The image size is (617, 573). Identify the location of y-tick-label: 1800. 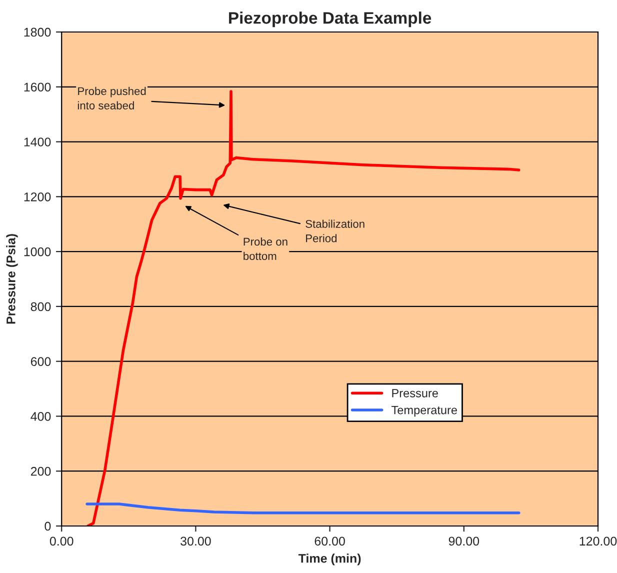
(37, 32).